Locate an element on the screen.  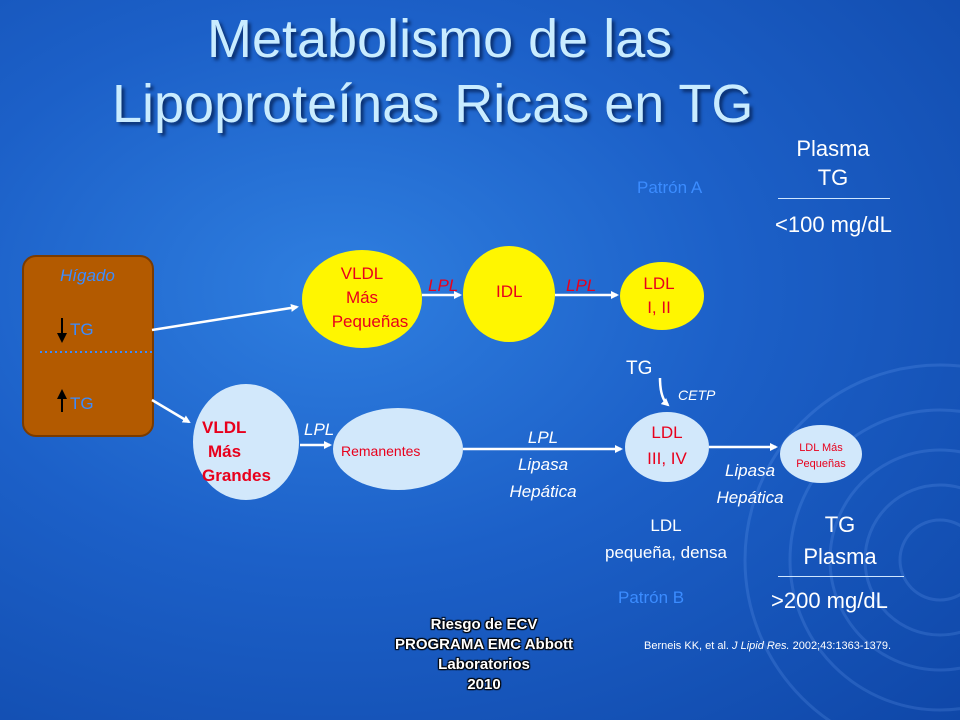
lipasa-2-line2: Hepática is located at coordinates (750, 497).